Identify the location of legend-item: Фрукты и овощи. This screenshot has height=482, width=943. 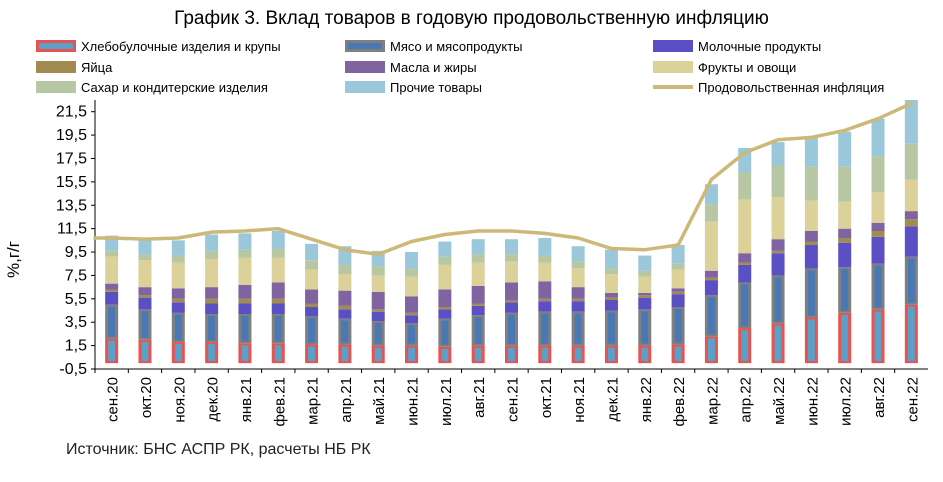
(724, 67).